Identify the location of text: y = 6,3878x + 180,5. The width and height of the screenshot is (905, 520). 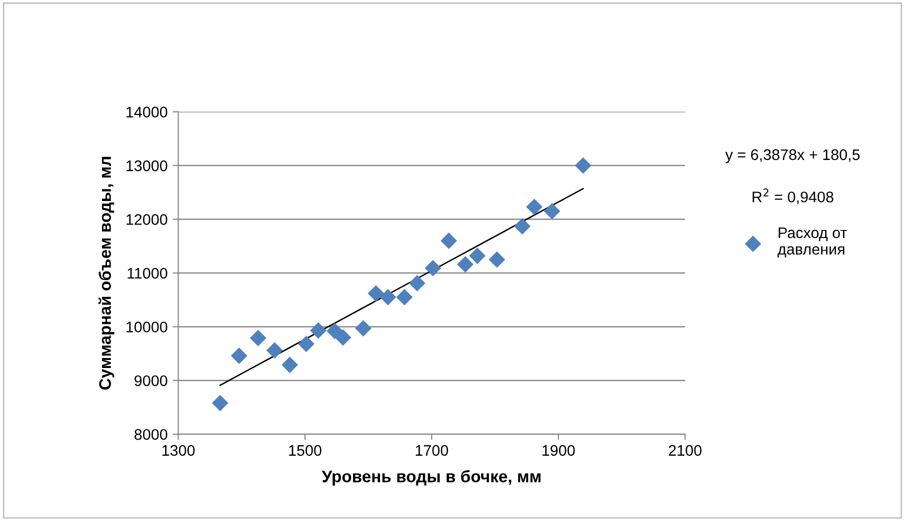
(792, 156).